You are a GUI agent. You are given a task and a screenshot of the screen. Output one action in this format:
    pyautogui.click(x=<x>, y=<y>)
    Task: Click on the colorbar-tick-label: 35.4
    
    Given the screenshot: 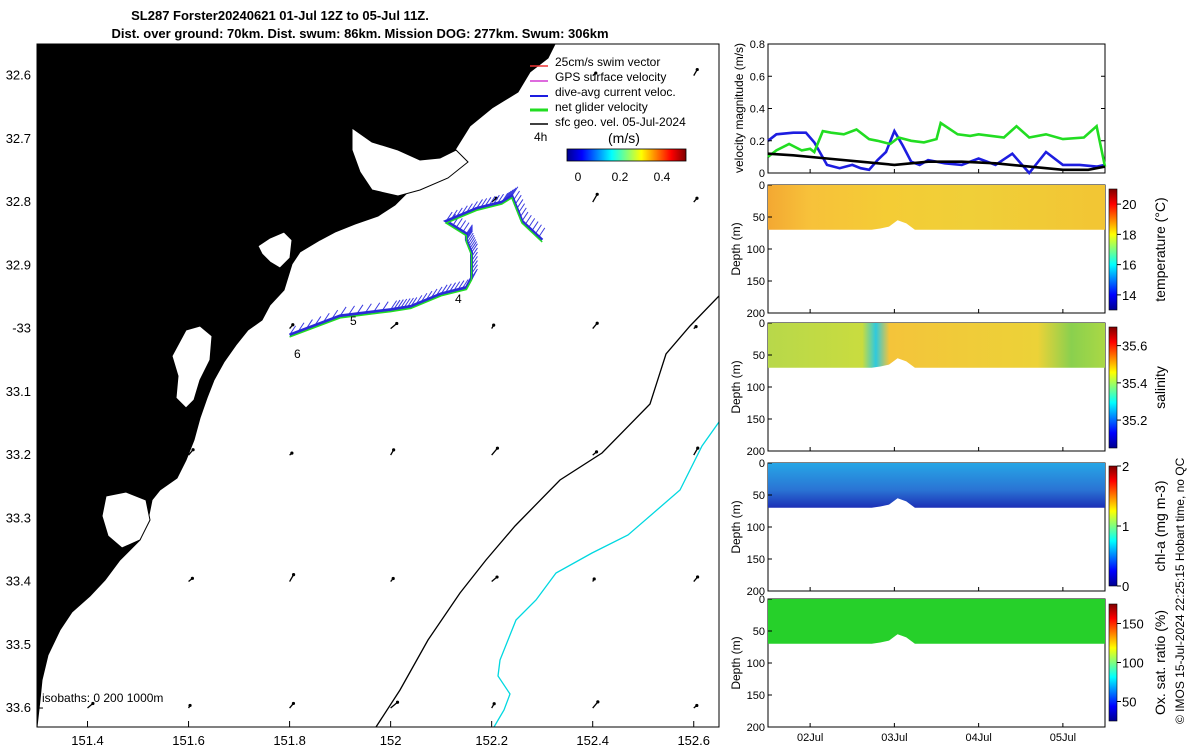 What is the action you would take?
    pyautogui.click(x=1134, y=383)
    